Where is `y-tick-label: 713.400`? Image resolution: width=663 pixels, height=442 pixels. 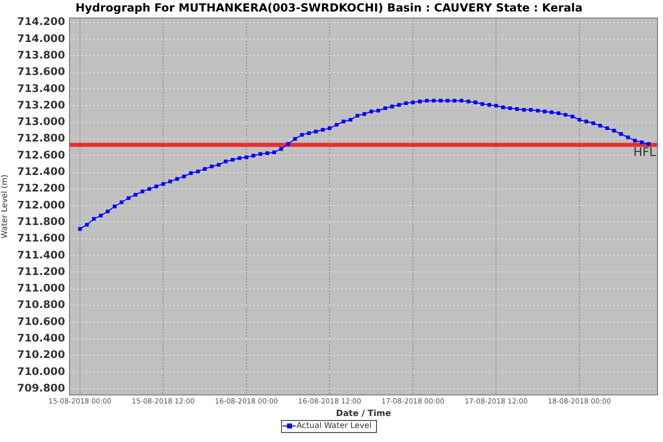
y-tick-label: 713.400 is located at coordinates (41, 88).